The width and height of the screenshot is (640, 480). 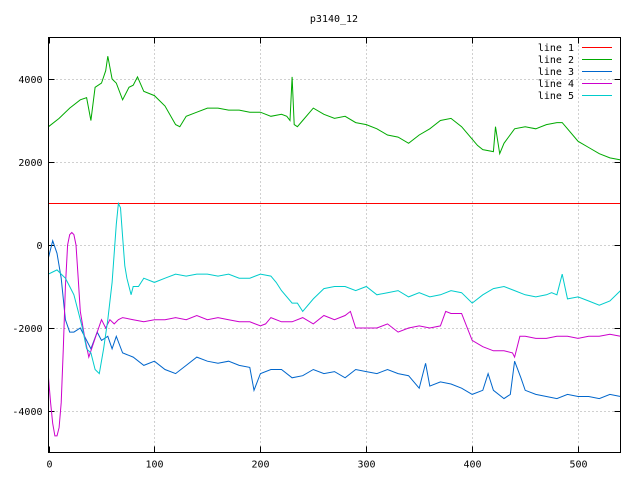 What do you see at coordinates (556, 84) in the screenshot?
I see `legend-label: line 4` at bounding box center [556, 84].